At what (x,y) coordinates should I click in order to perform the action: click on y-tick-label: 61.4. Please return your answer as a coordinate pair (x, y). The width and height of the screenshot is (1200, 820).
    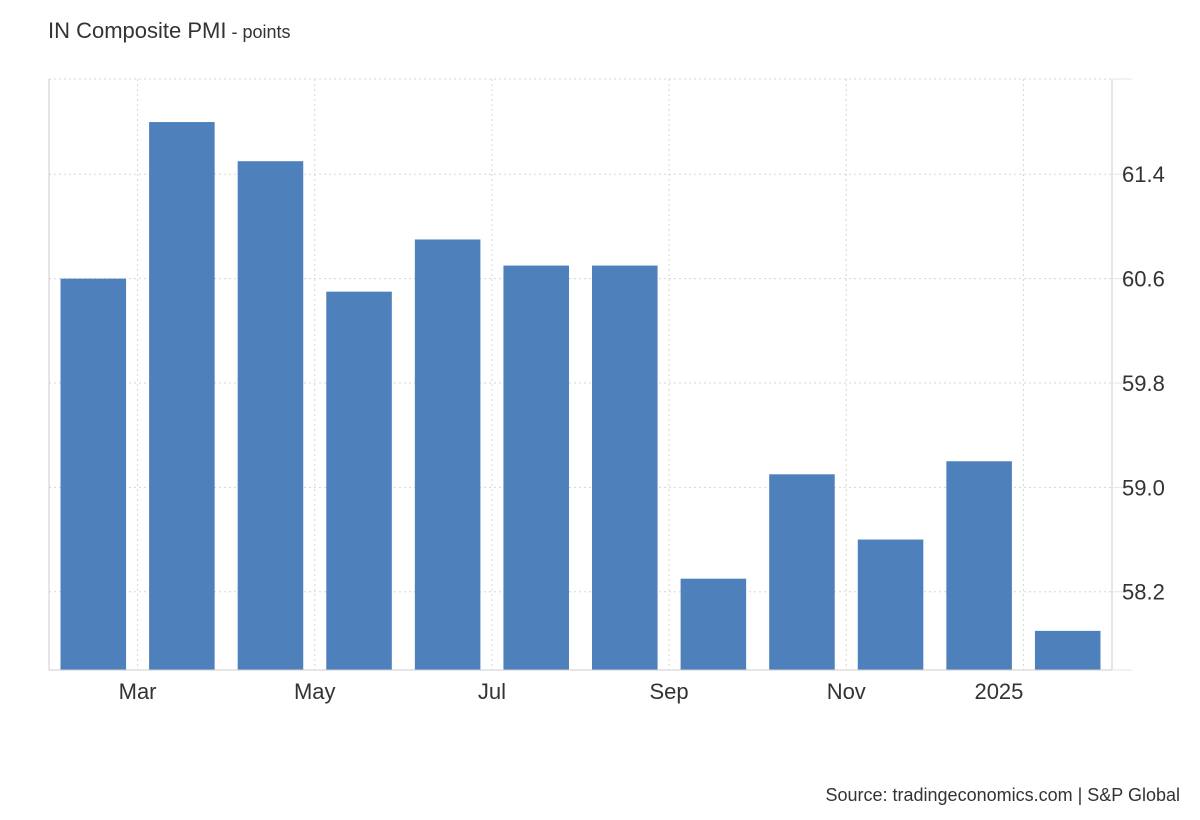
    Looking at the image, I should click on (1143, 174).